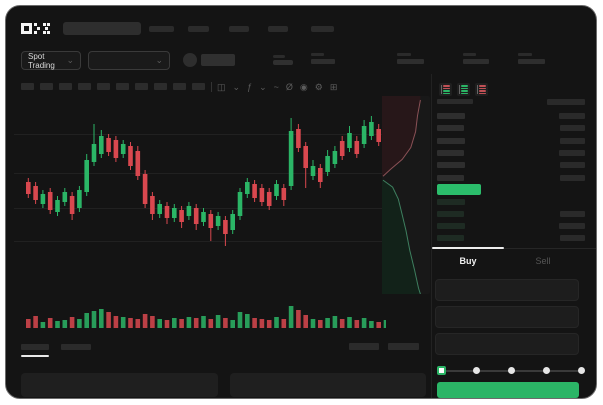 The width and height of the screenshot is (603, 405). I want to click on book-both-icon, so click(445, 89).